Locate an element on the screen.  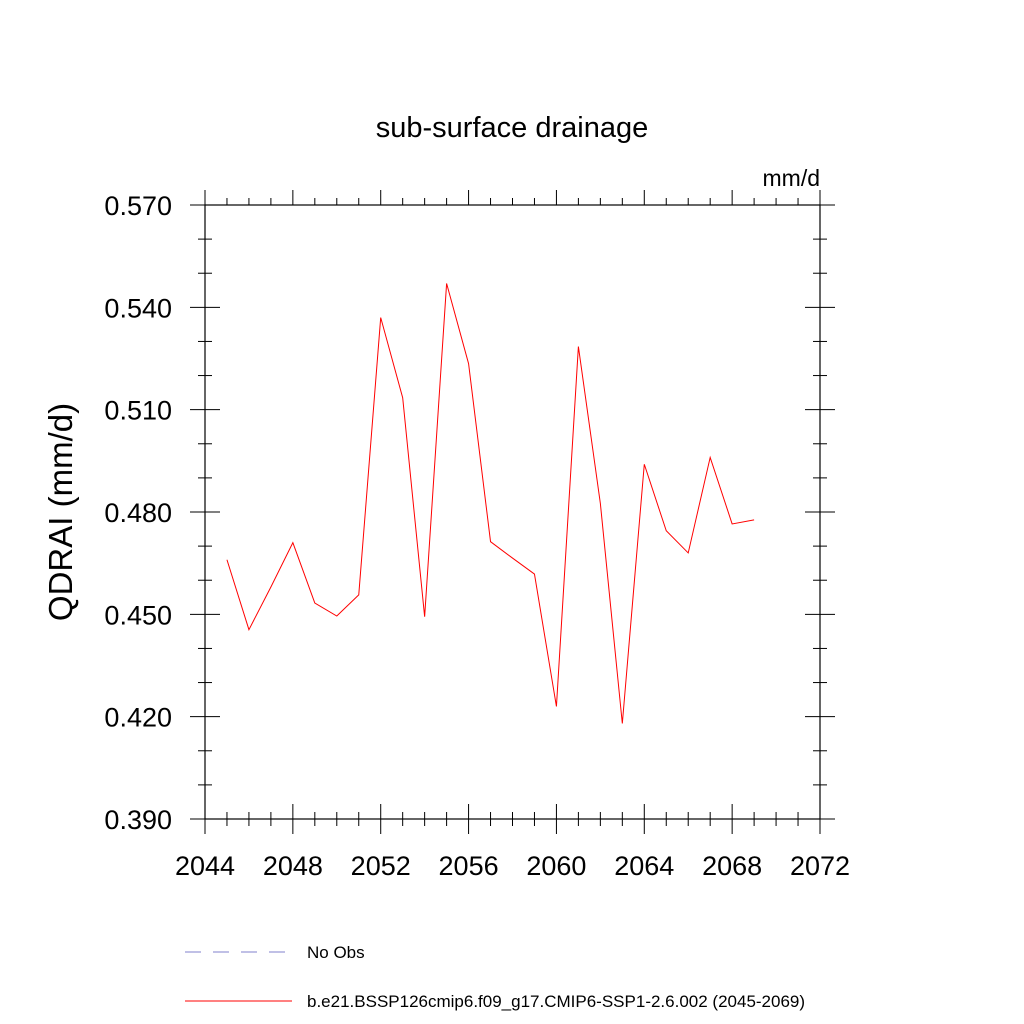
x-tick-labels: 2044 2048 2052 2056 2060 2064 2068 2072 is located at coordinates (512, 866).